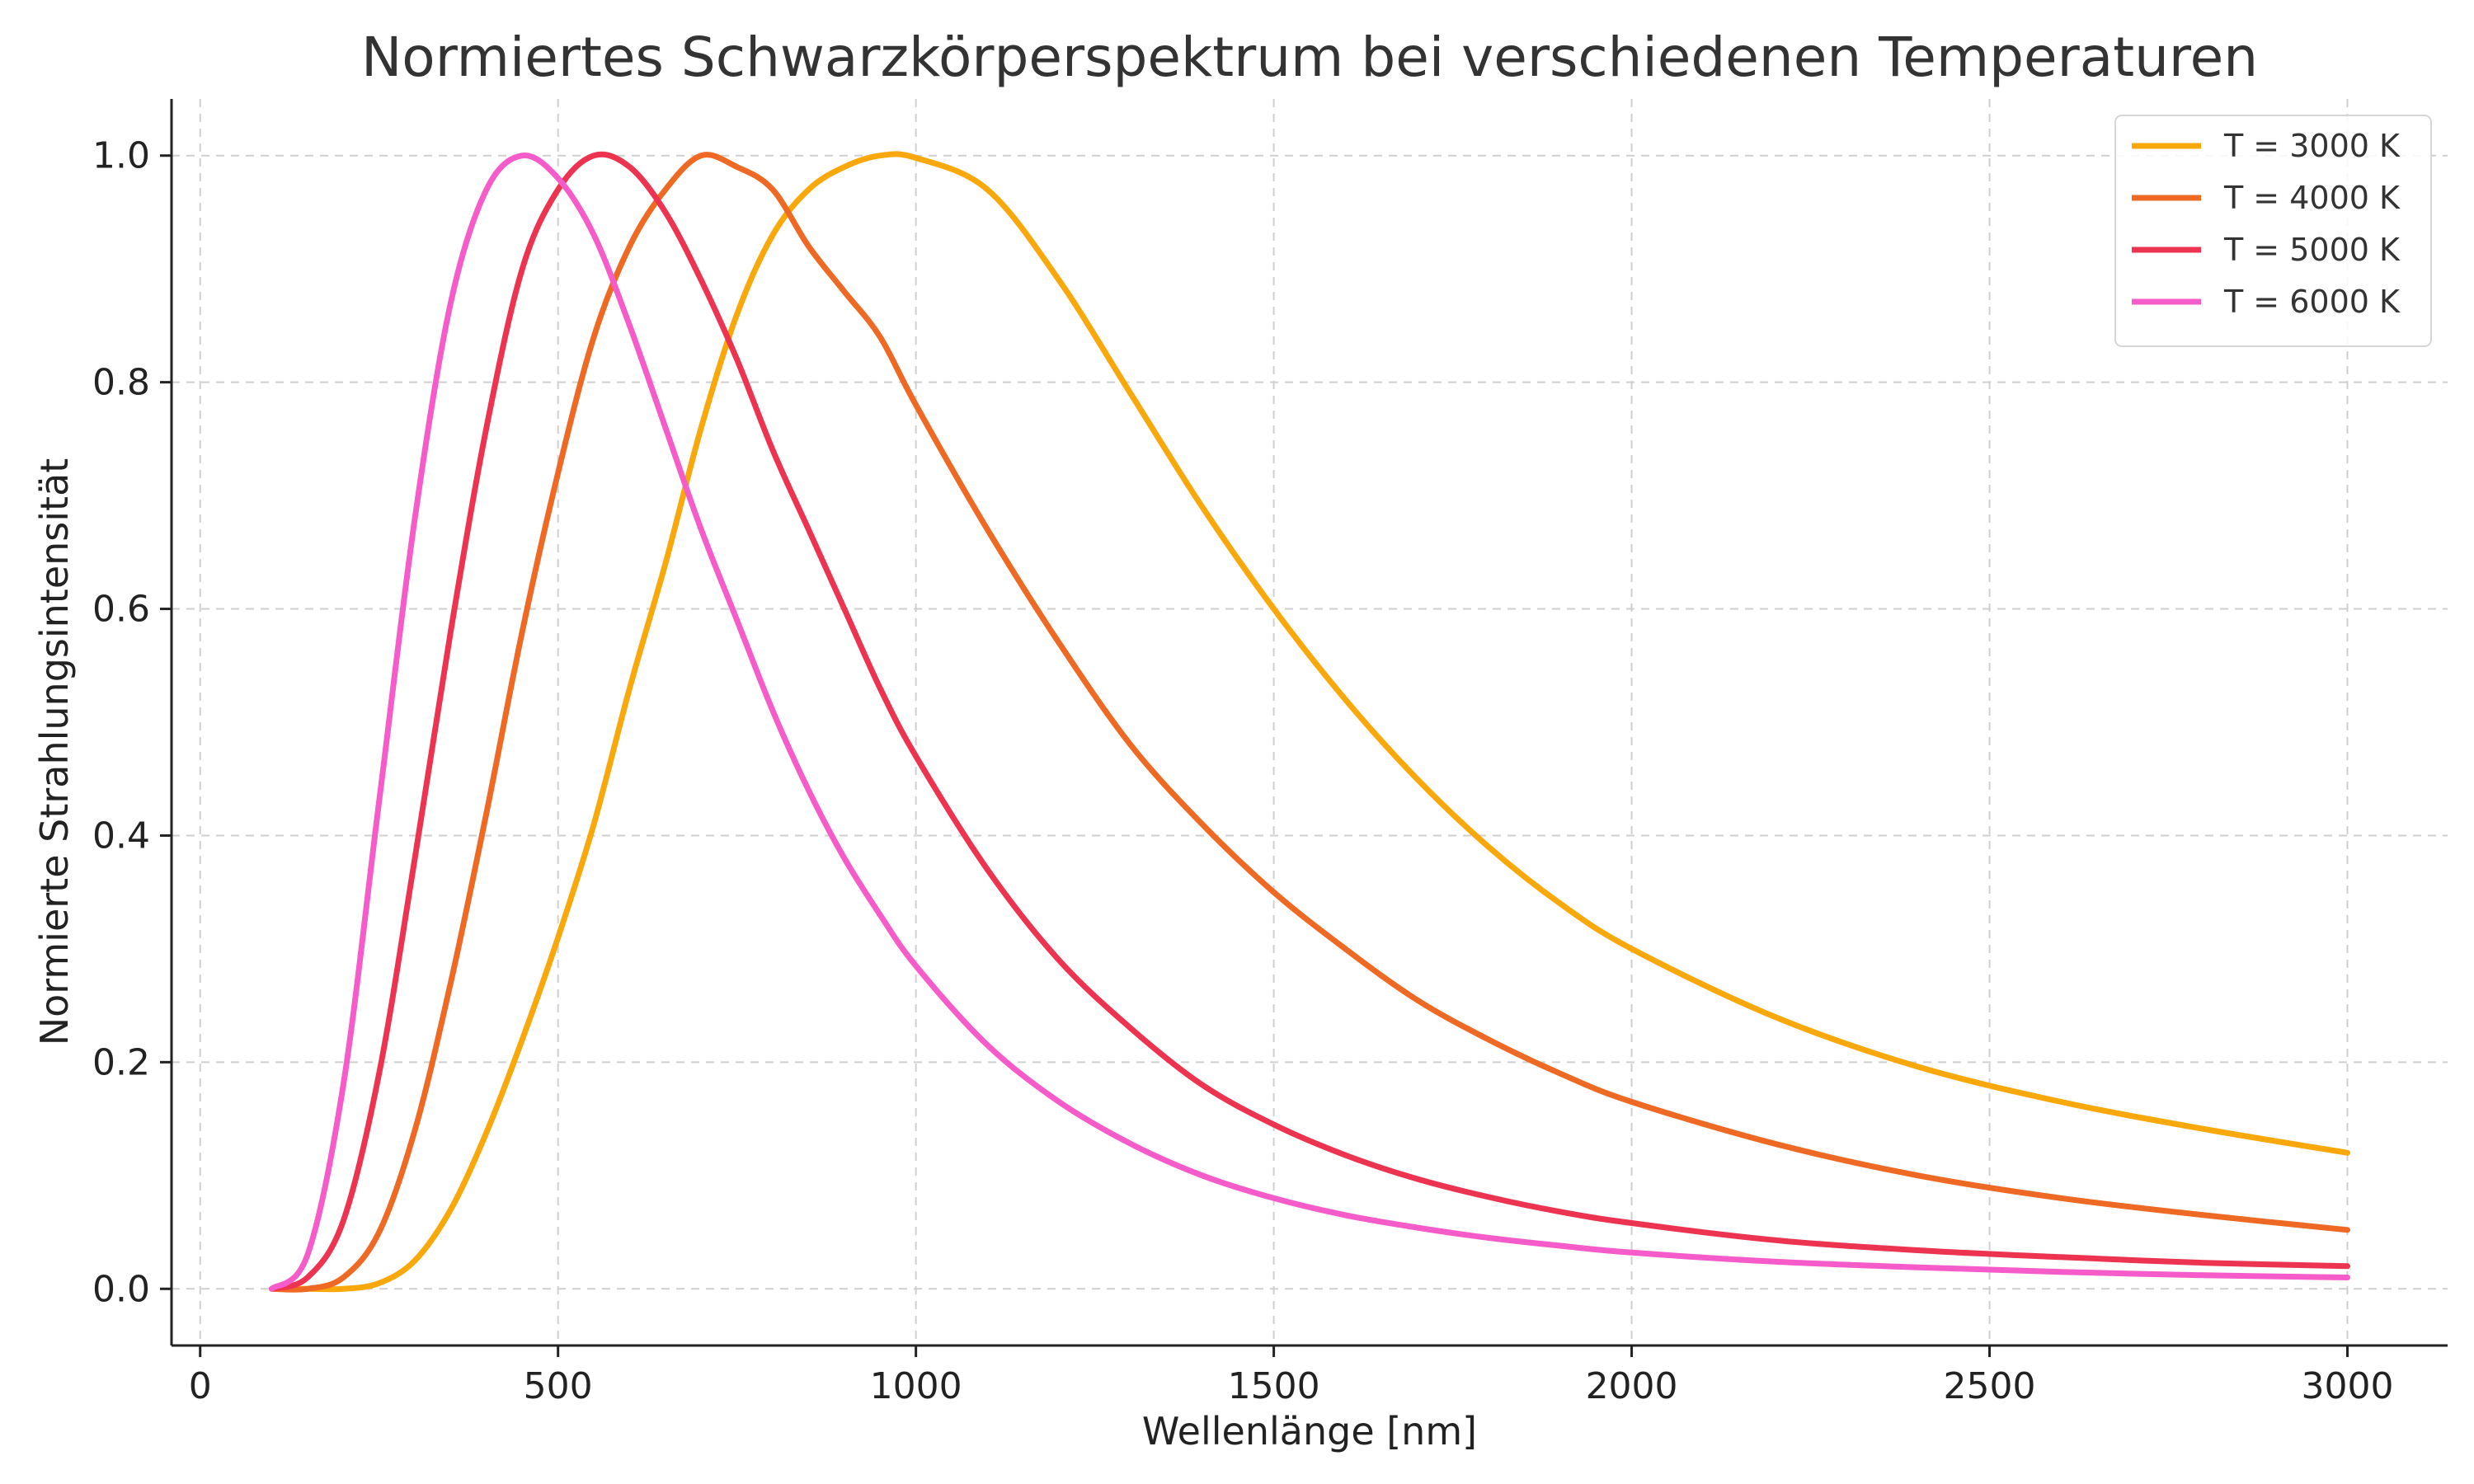  What do you see at coordinates (2347, 1386) in the screenshot?
I see `x-tick-label: 3000` at bounding box center [2347, 1386].